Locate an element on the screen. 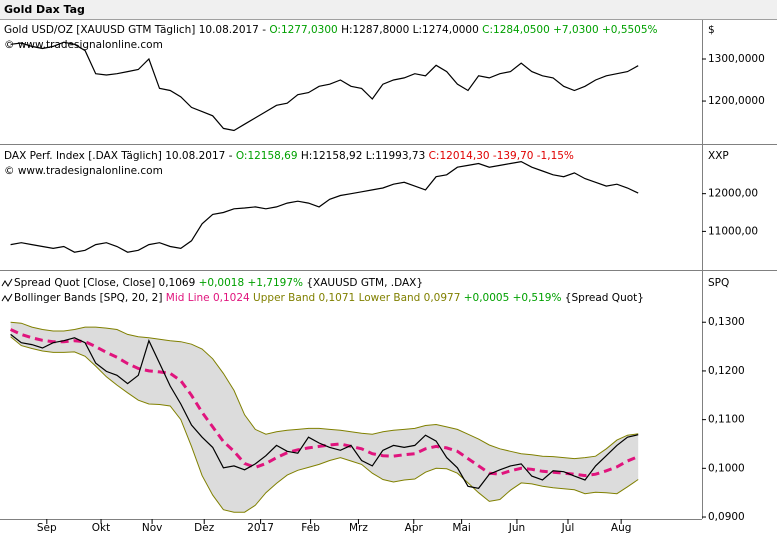 The image size is (777, 535). x-tick-label: Jun is located at coordinates (516, 528).